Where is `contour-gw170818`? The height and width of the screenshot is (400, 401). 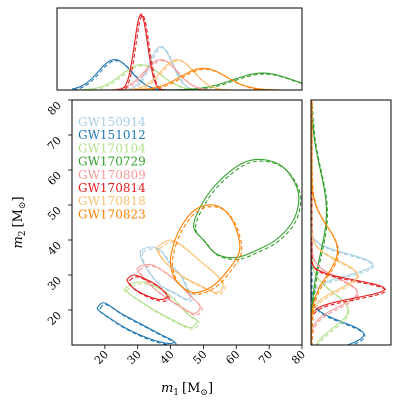 contour-gw170818 is located at coordinates (189, 266).